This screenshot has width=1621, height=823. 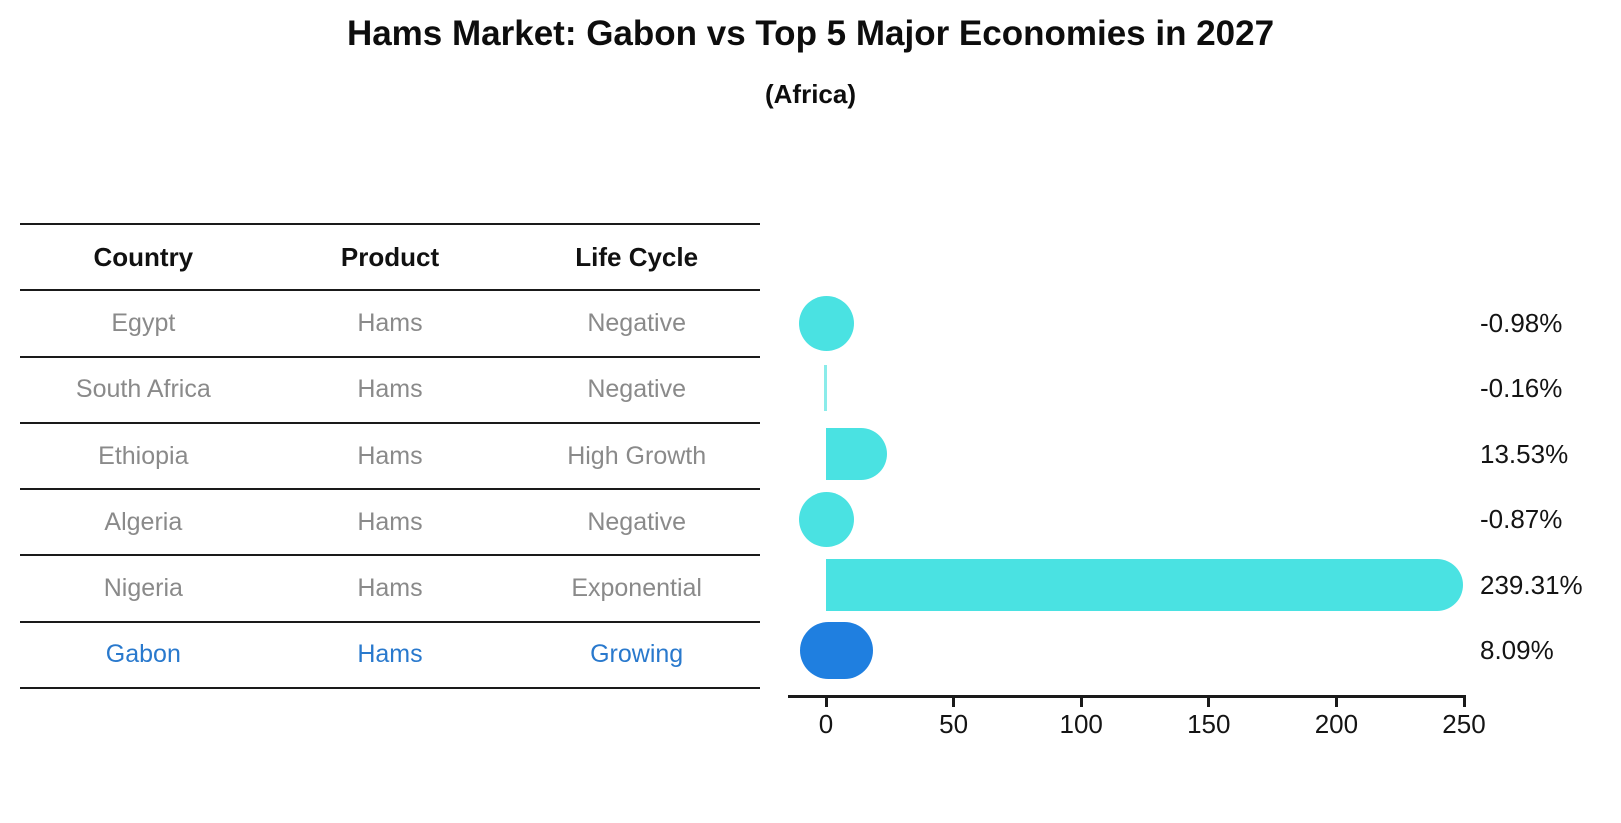 I want to click on cell-country: Ethiopia, so click(x=143, y=455).